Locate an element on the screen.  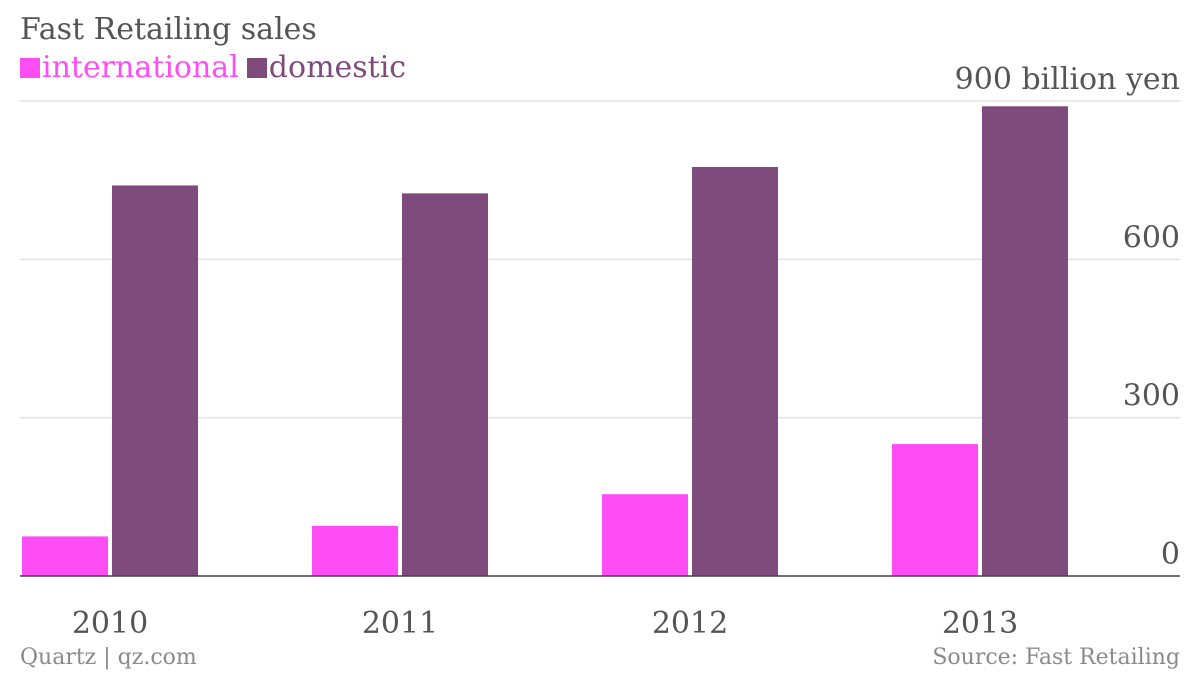
bar-domestic-2011 is located at coordinates (445, 384).